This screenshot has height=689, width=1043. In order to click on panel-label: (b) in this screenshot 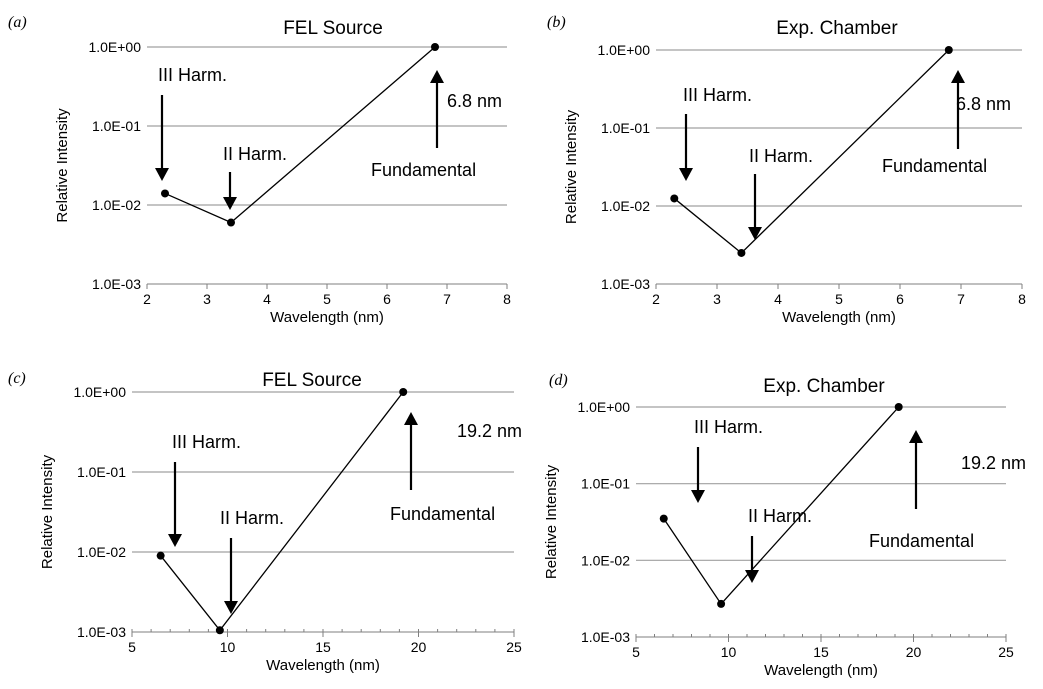, I will do `click(556, 22)`.